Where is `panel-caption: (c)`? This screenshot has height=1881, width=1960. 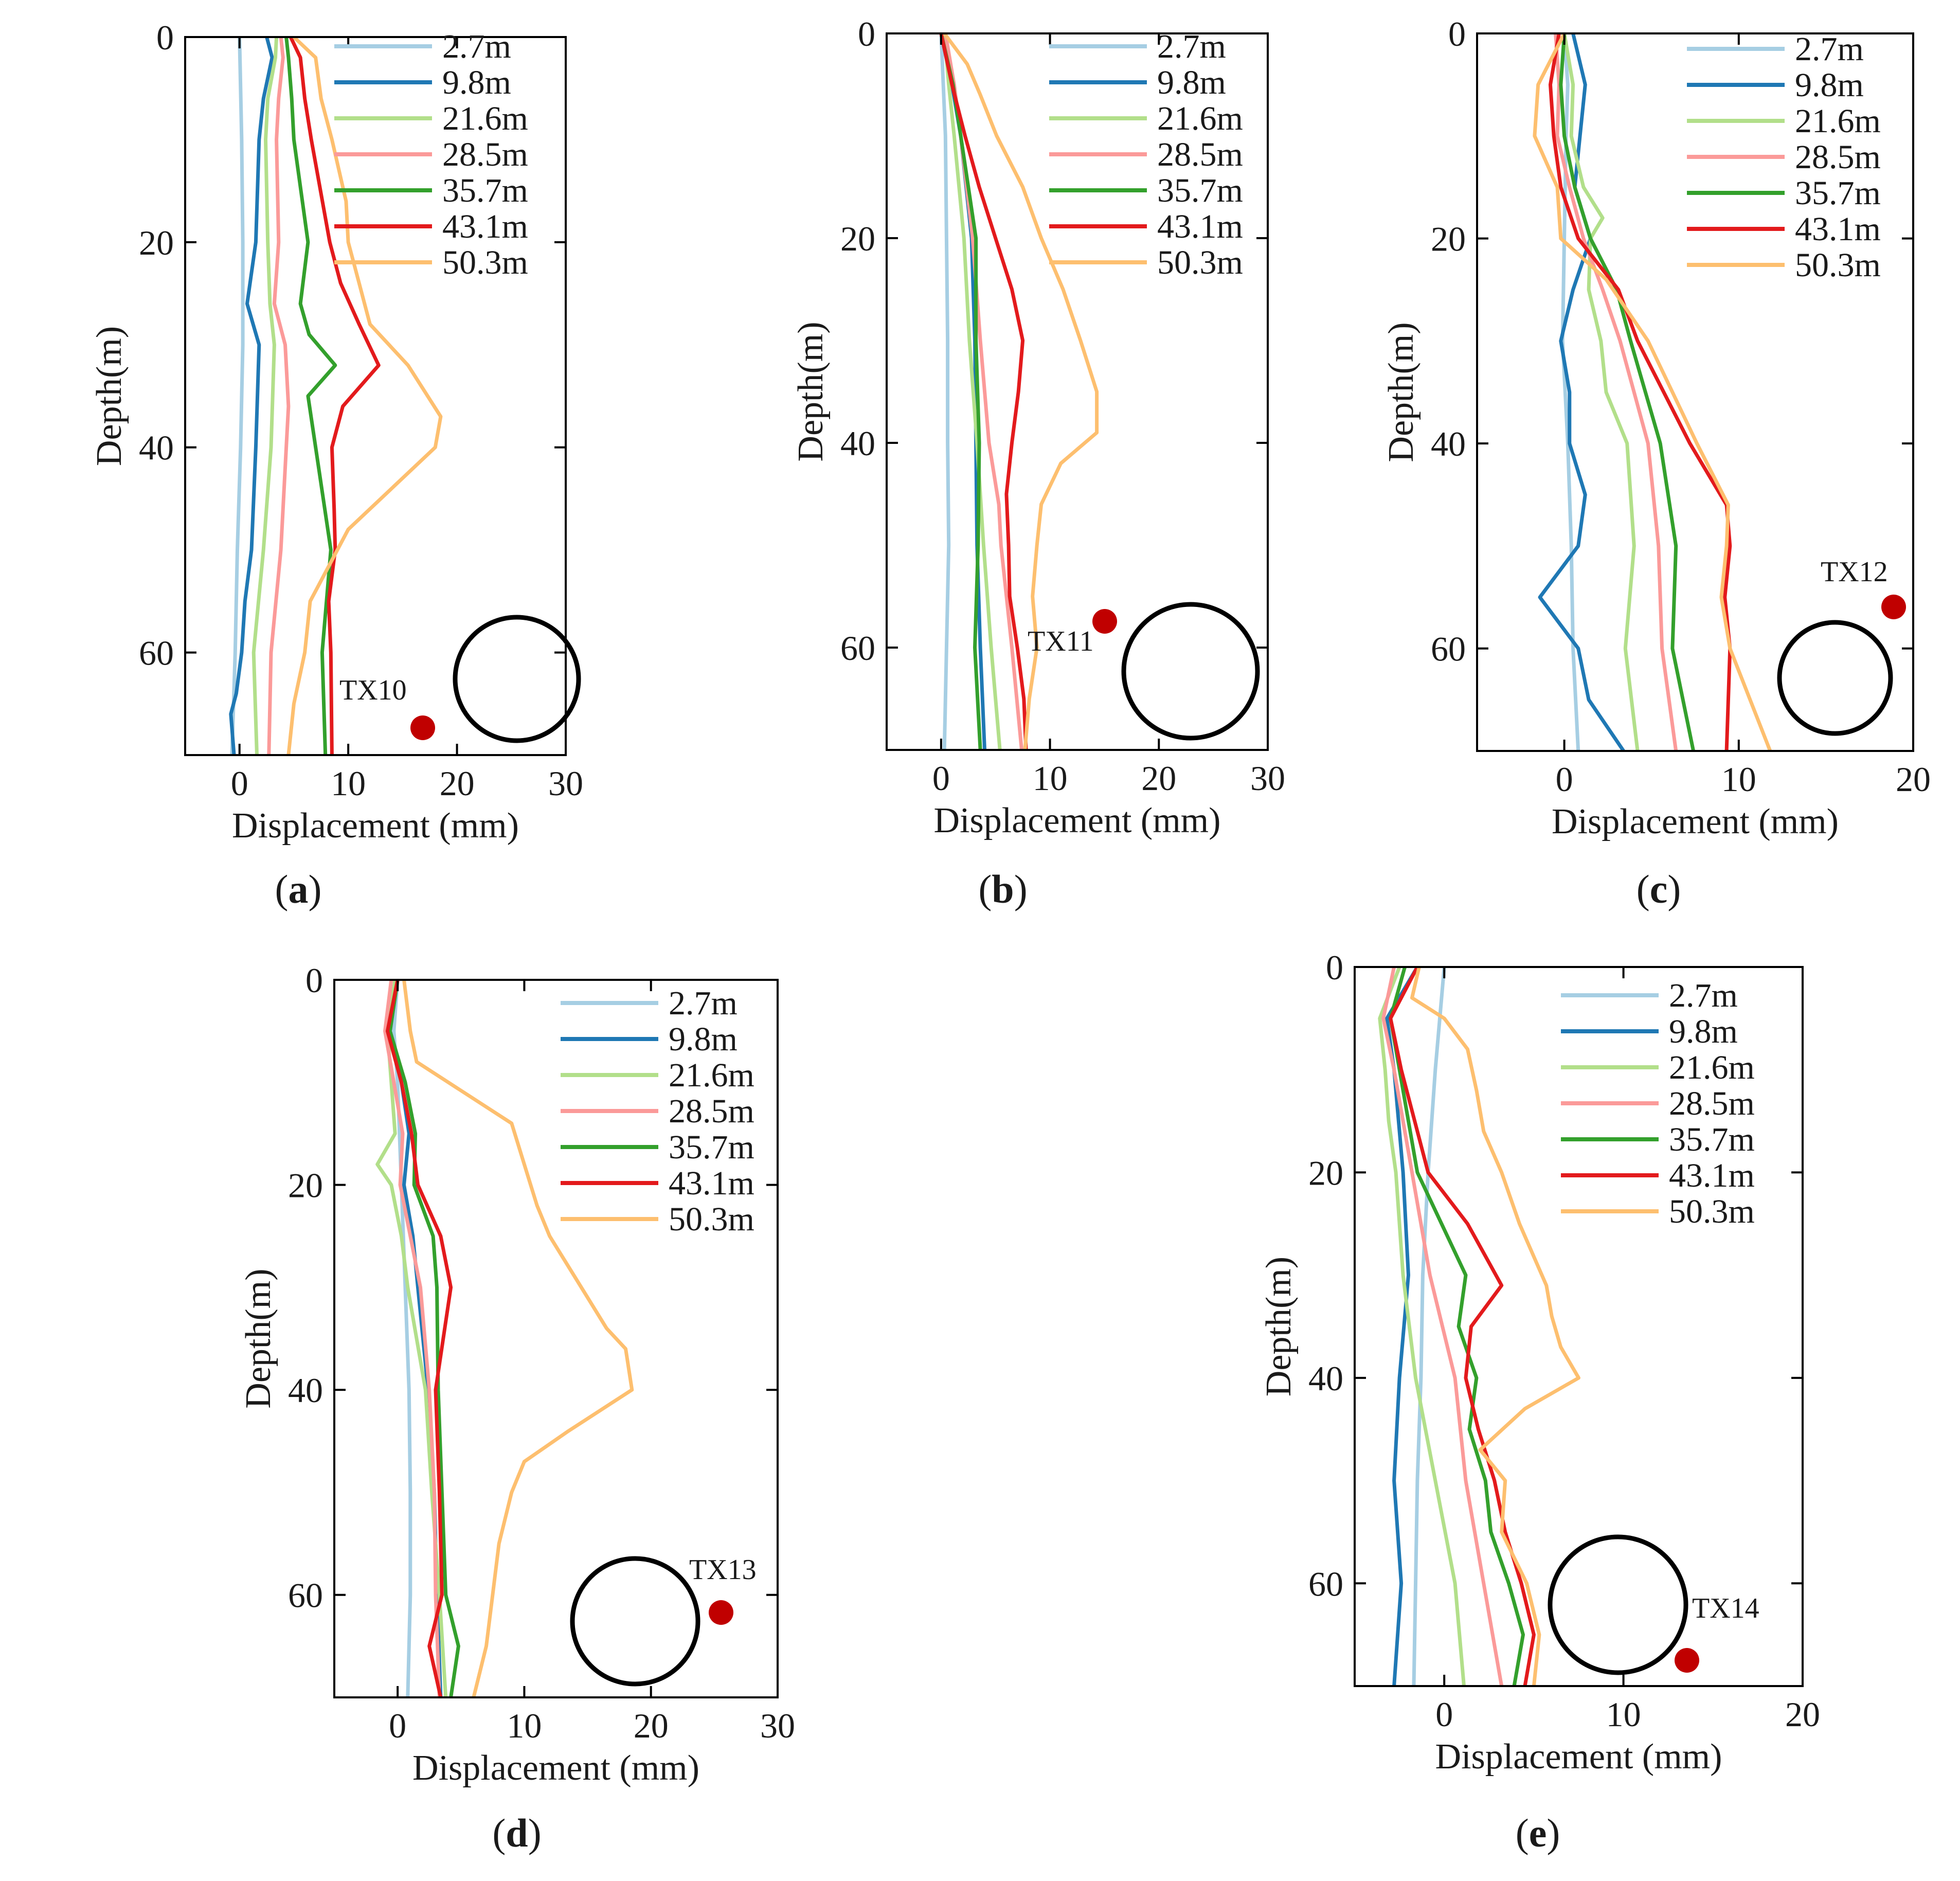 panel-caption: (c) is located at coordinates (1659, 889).